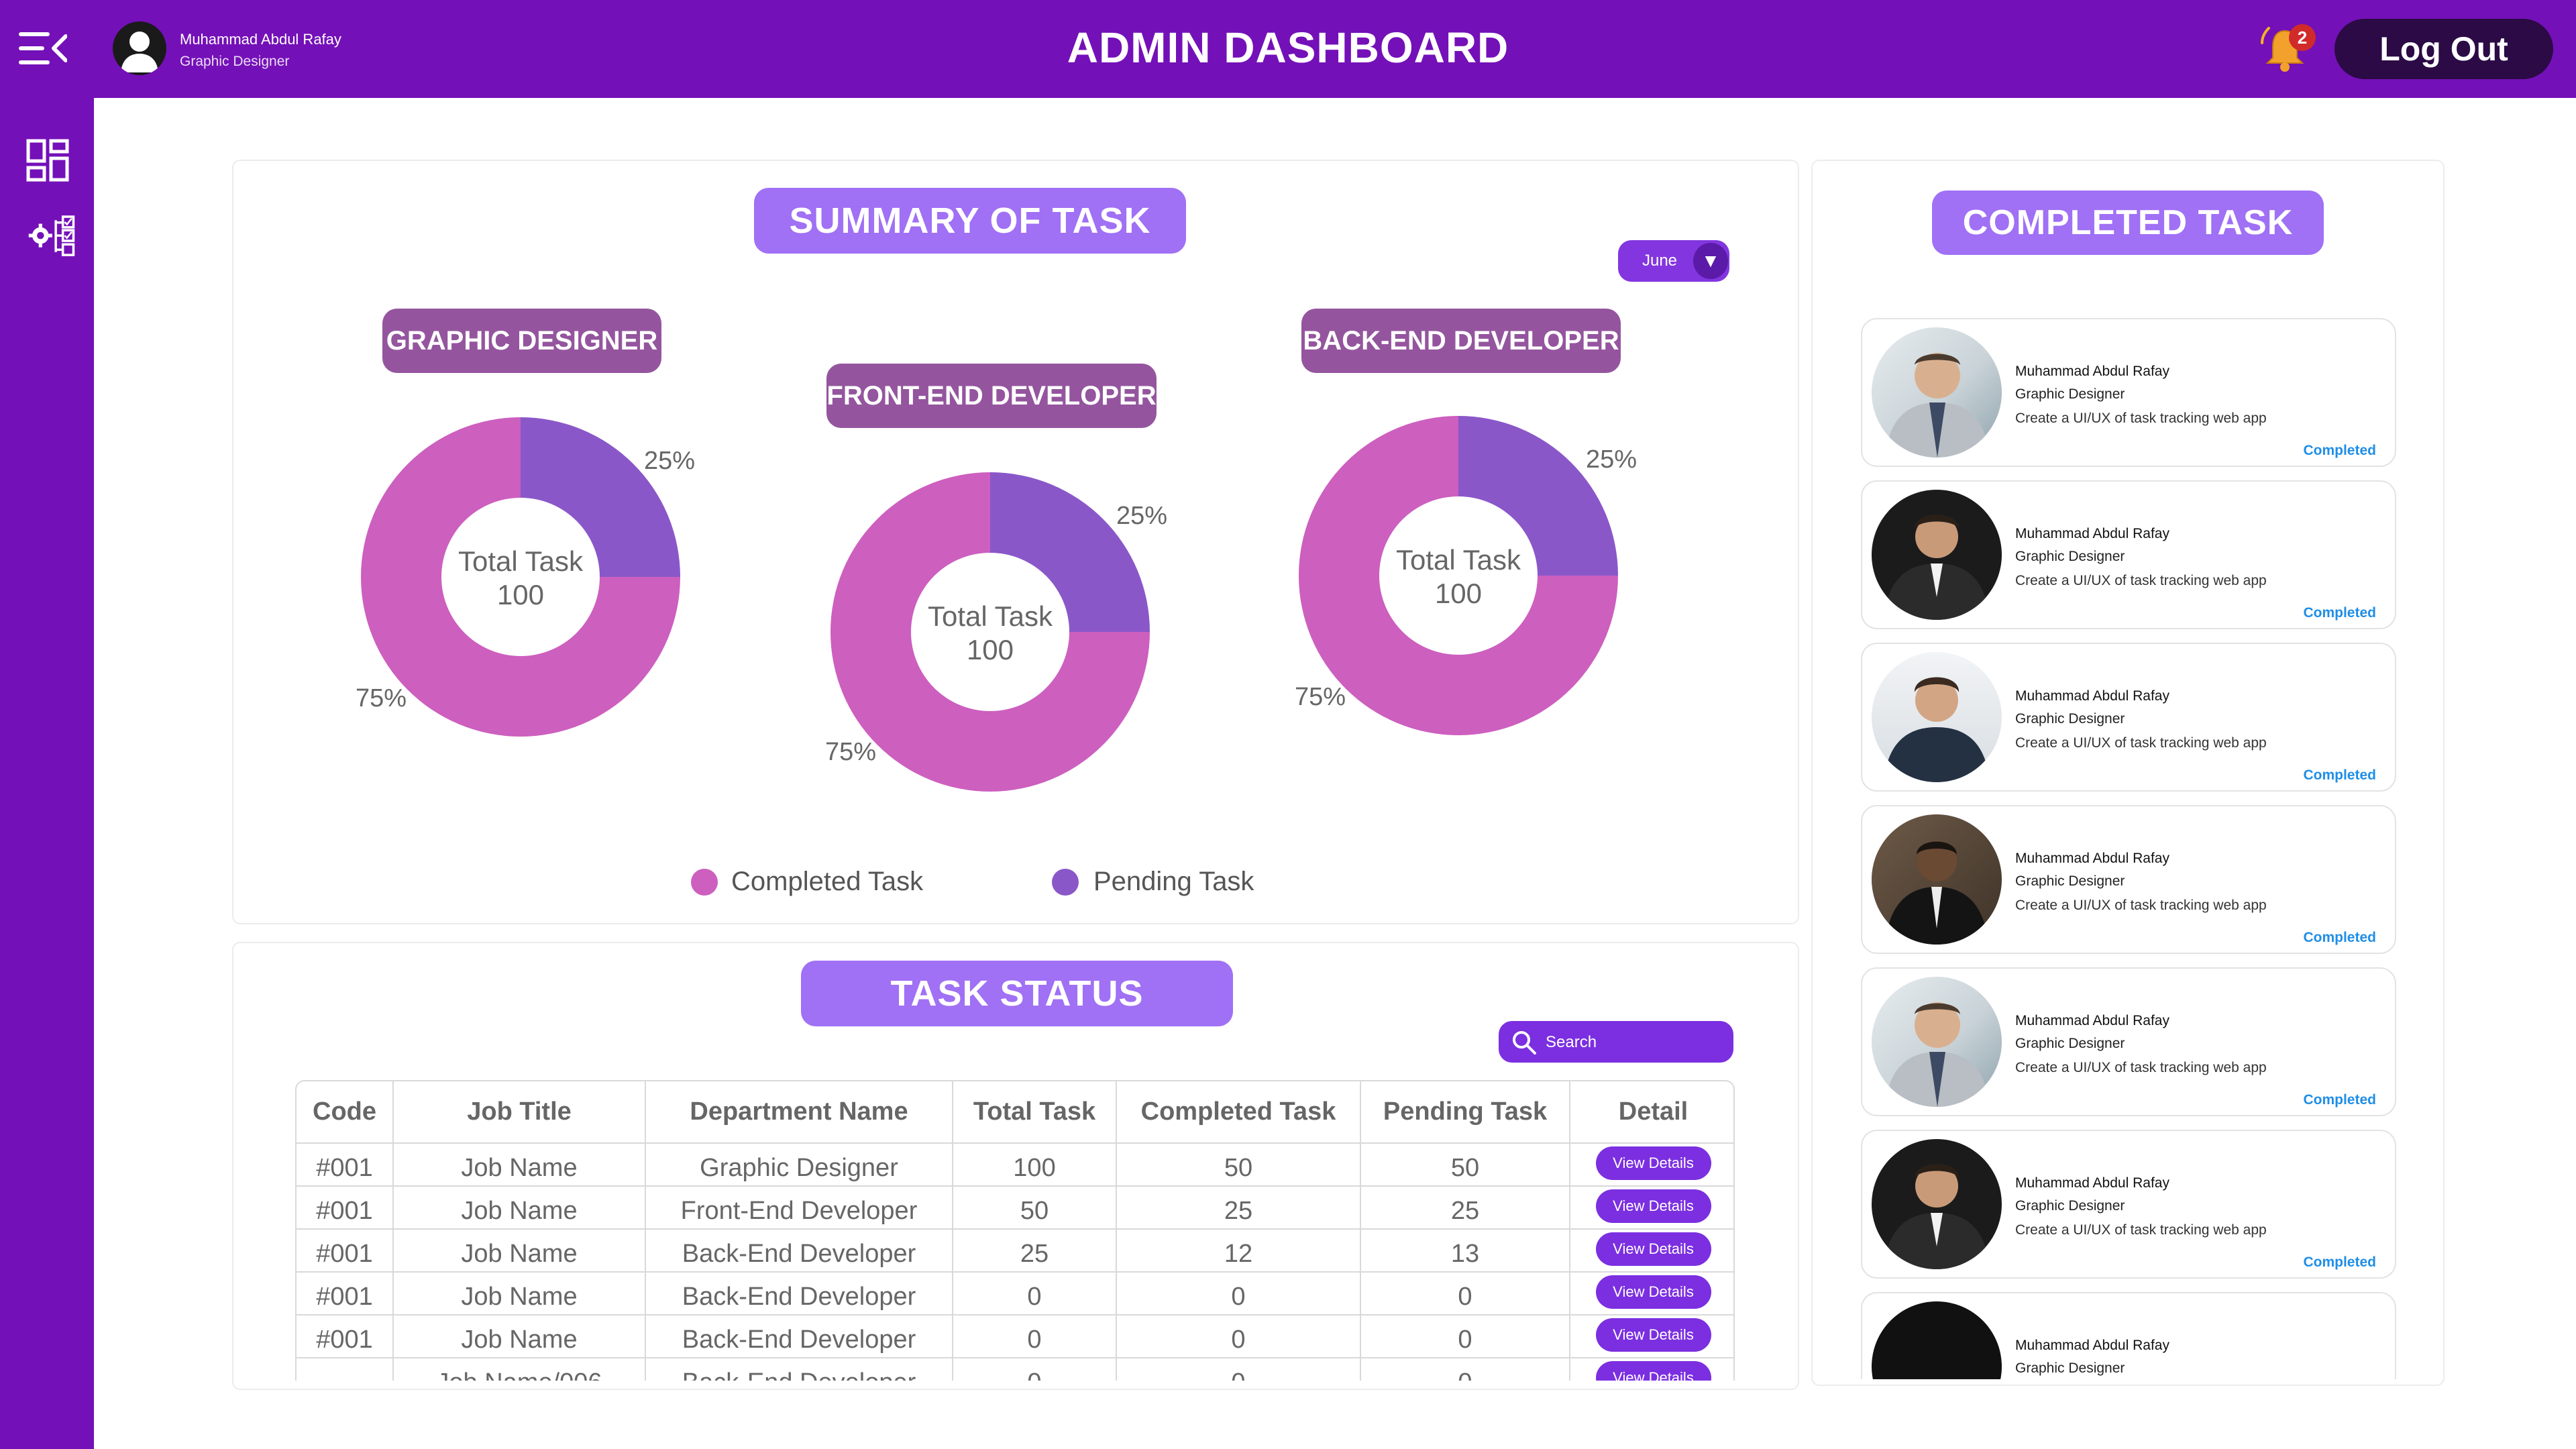 The image size is (2576, 1449). What do you see at coordinates (345, 1369) in the screenshot?
I see `cell-code` at bounding box center [345, 1369].